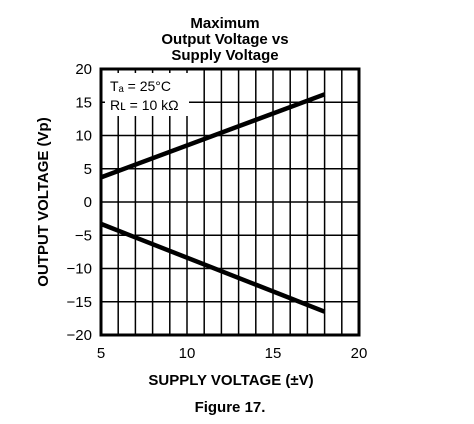  What do you see at coordinates (230, 407) in the screenshot?
I see `figure-caption: Figure 17.` at bounding box center [230, 407].